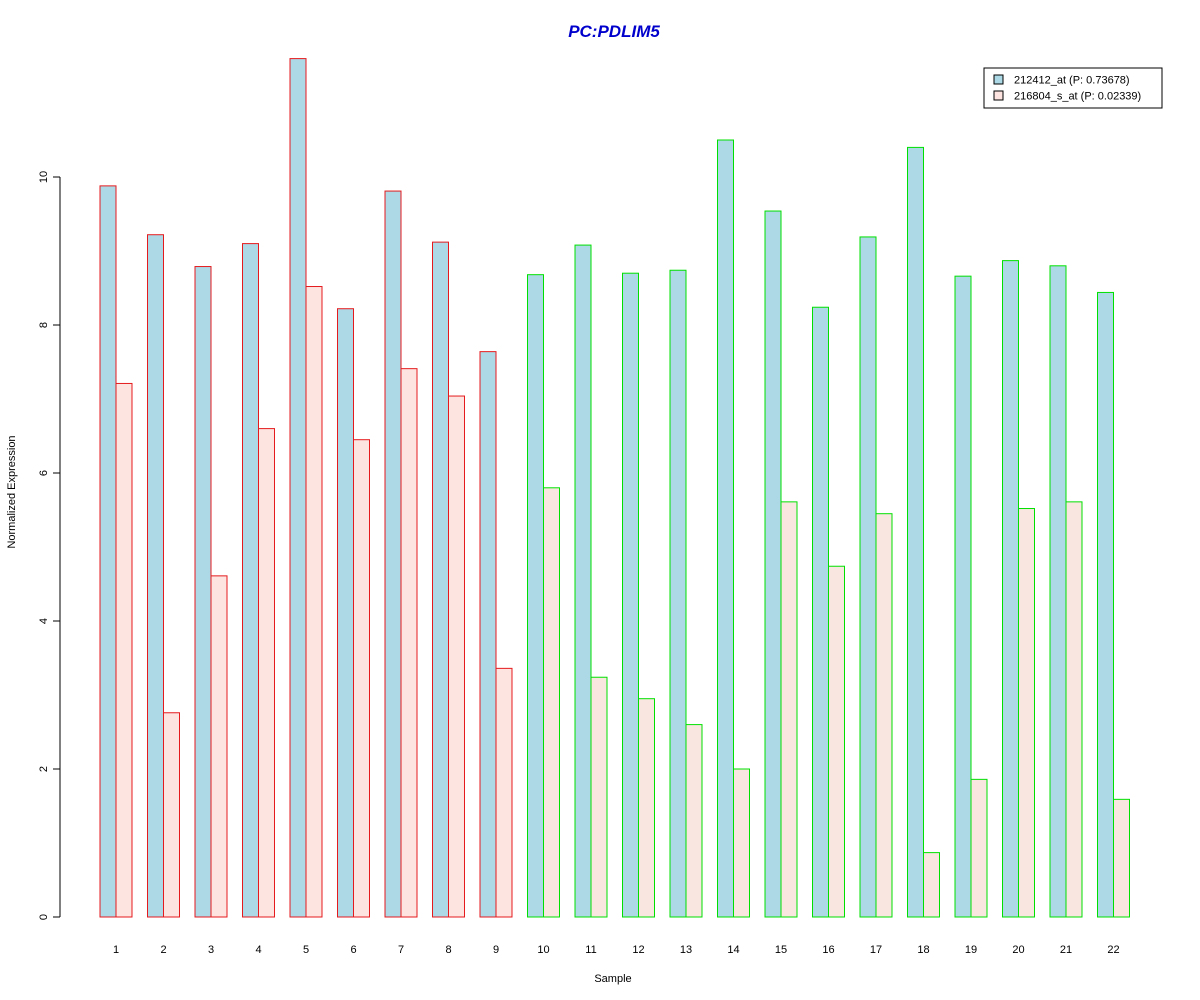 The width and height of the screenshot is (1200, 1000). Describe the element at coordinates (401, 950) in the screenshot. I see `x-tick-label: 7` at that location.